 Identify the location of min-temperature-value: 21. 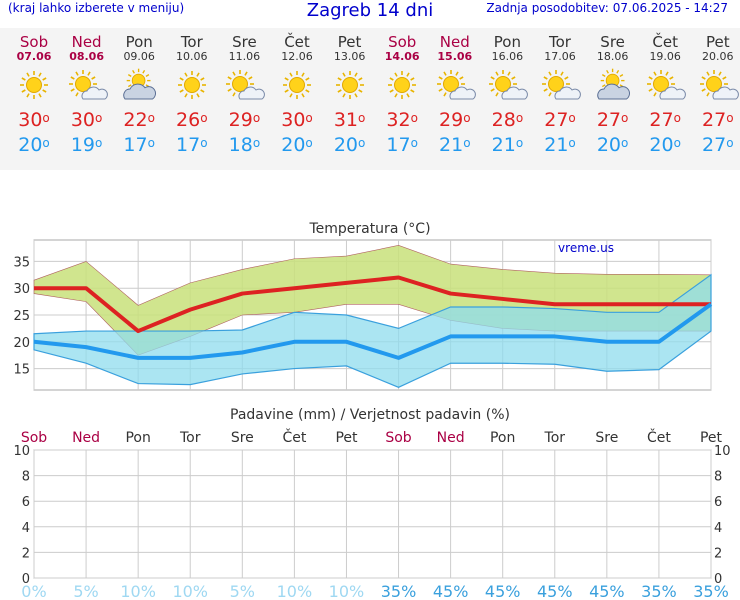
(503, 145).